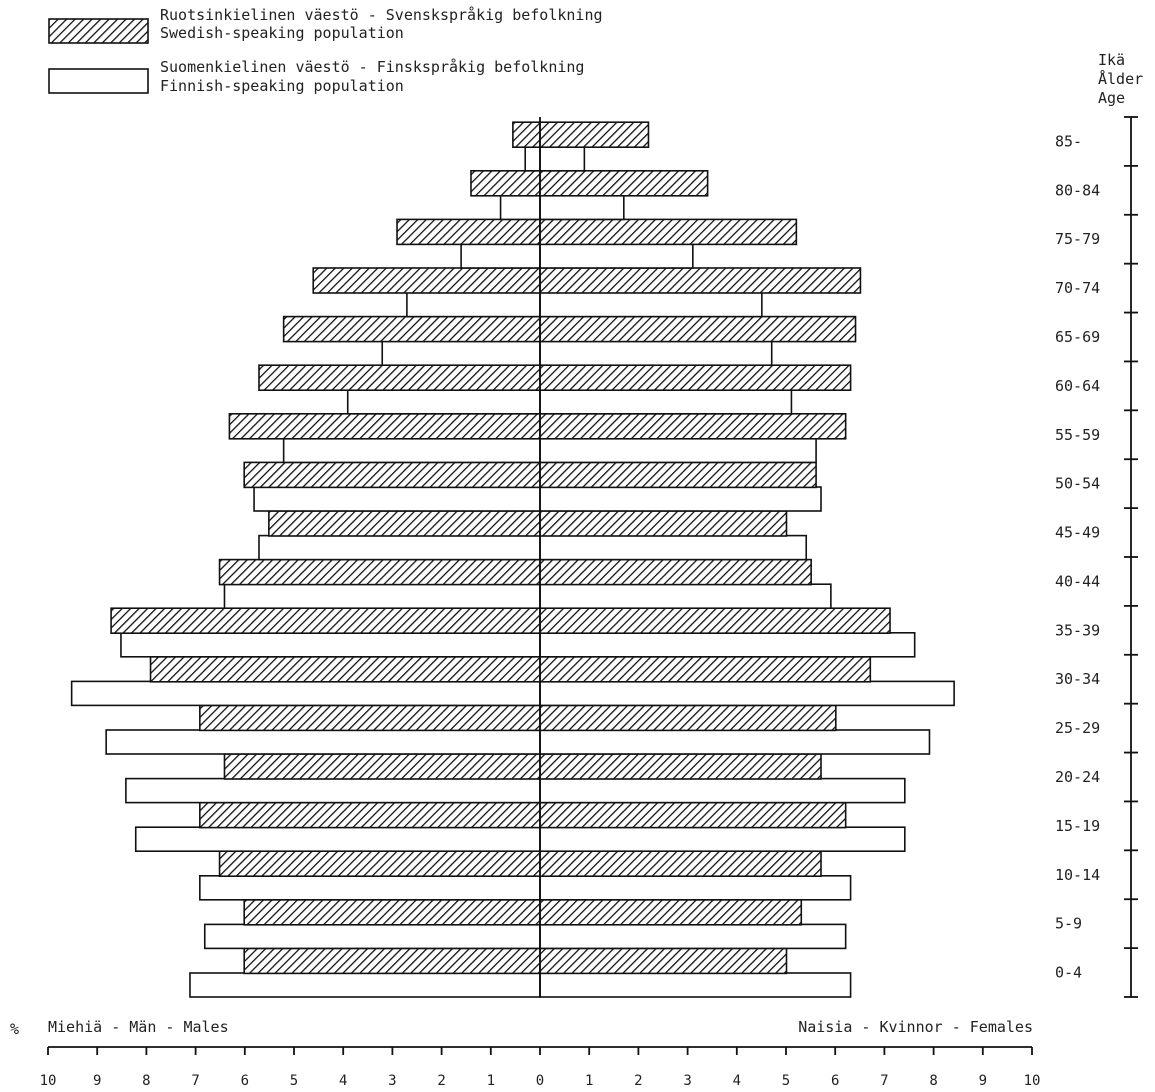 The image size is (1155, 1092). Describe the element at coordinates (1068, 973) in the screenshot. I see `age-label-0-4: 0-4` at that location.